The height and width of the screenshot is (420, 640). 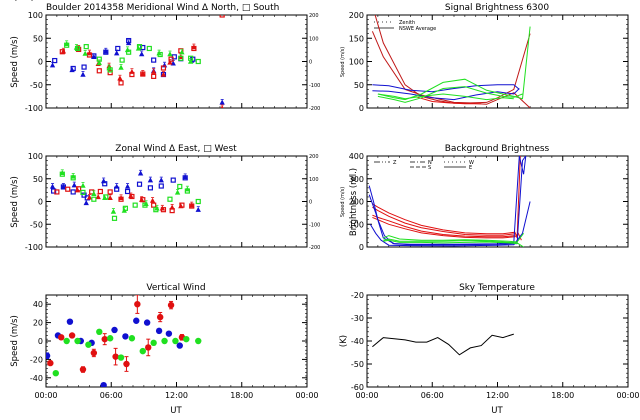 What do you see at coordinates (443, 344) in the screenshot?
I see `sky-marks` at bounding box center [443, 344].